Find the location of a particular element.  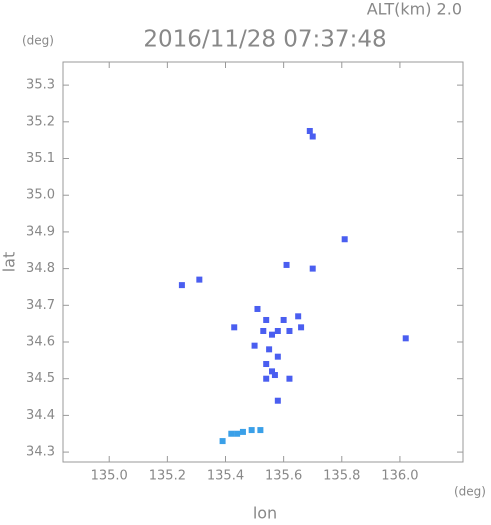

y-tick-label: 35.2 is located at coordinates (40, 121).